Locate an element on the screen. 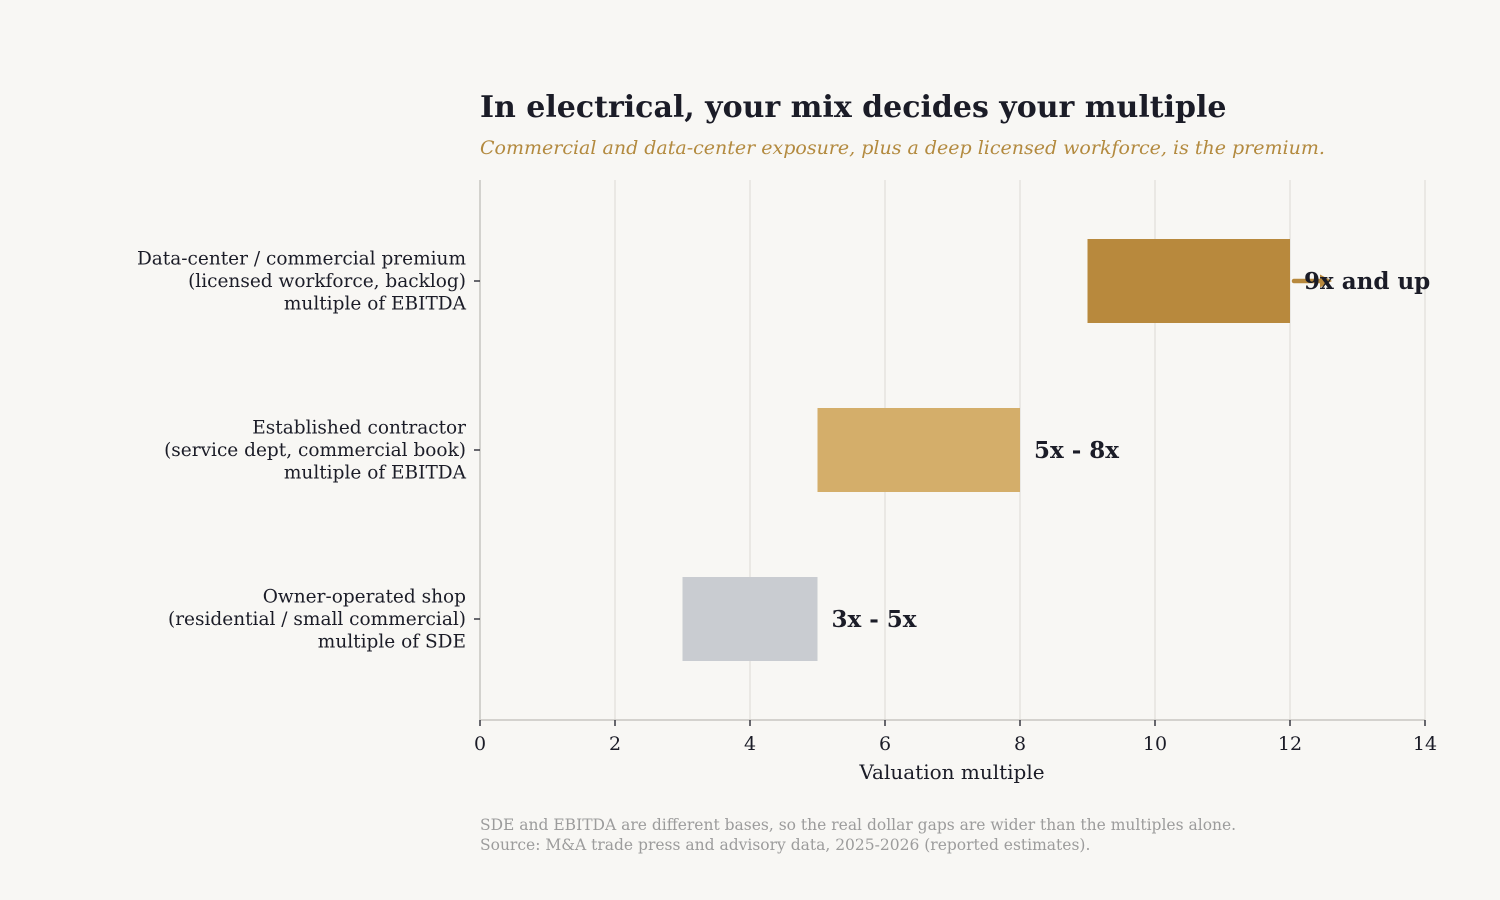 This screenshot has width=1500, height=900. x-tick-label: 12 is located at coordinates (1290, 744).